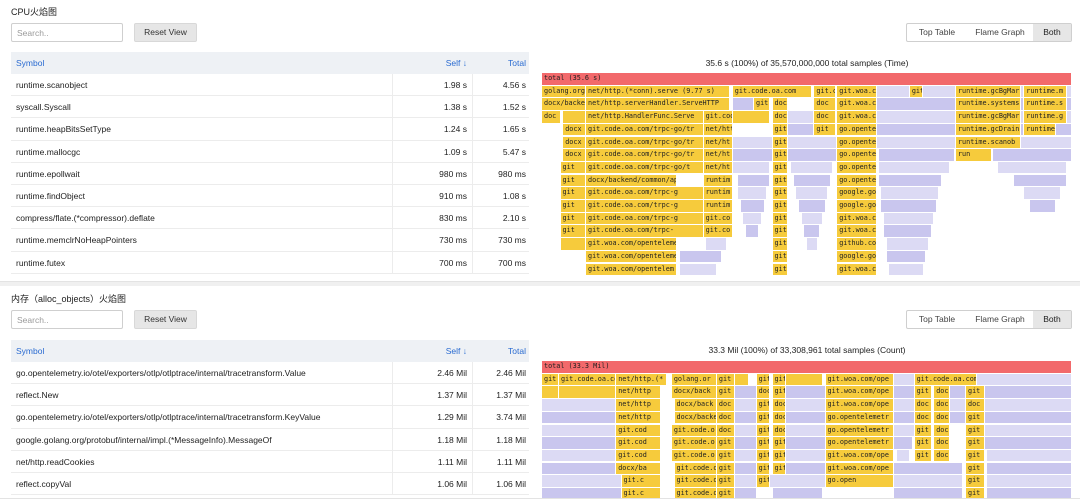 Image resolution: width=1080 pixels, height=499 pixels. I want to click on flame-frame: docx/ba, so click(638, 468).